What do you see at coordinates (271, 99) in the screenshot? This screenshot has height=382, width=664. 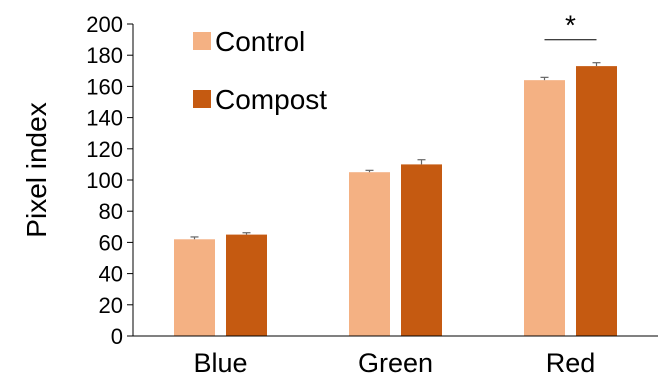 I see `legend-label-compost: Compost` at bounding box center [271, 99].